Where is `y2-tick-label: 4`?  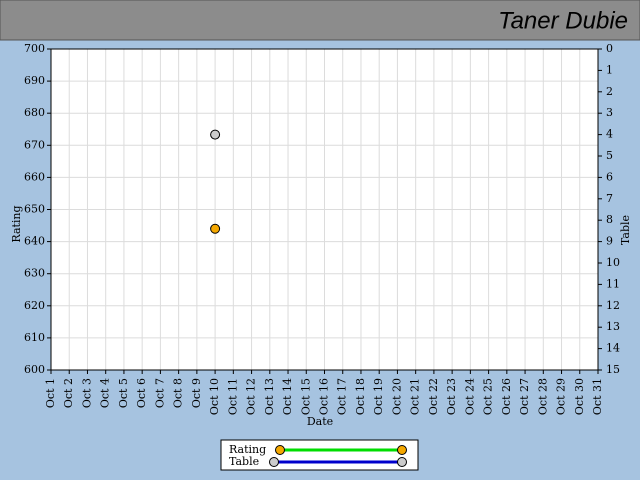
y2-tick-label: 4 is located at coordinates (609, 134).